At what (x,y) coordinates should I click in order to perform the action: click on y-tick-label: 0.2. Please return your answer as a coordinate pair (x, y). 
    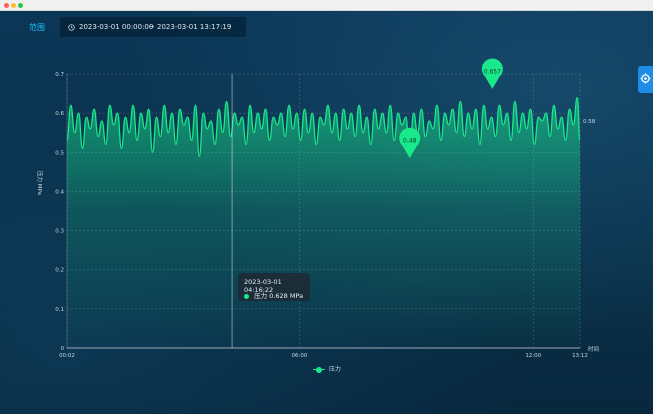
    Looking at the image, I should click on (59, 271).